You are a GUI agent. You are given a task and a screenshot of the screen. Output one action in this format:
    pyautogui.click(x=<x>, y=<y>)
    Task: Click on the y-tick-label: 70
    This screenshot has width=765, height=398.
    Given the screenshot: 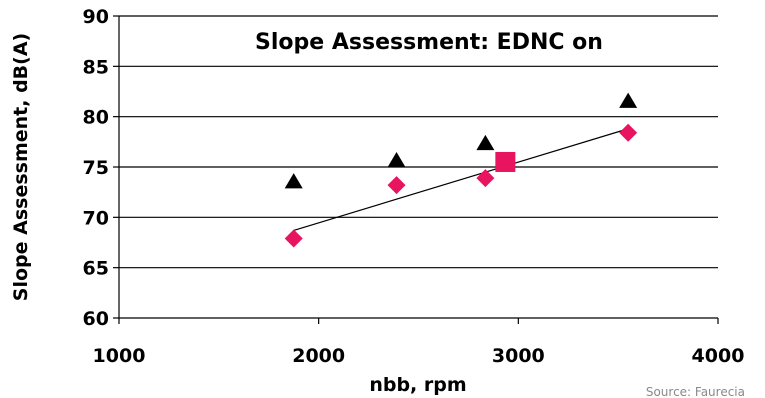 What is the action you would take?
    pyautogui.click(x=96, y=218)
    